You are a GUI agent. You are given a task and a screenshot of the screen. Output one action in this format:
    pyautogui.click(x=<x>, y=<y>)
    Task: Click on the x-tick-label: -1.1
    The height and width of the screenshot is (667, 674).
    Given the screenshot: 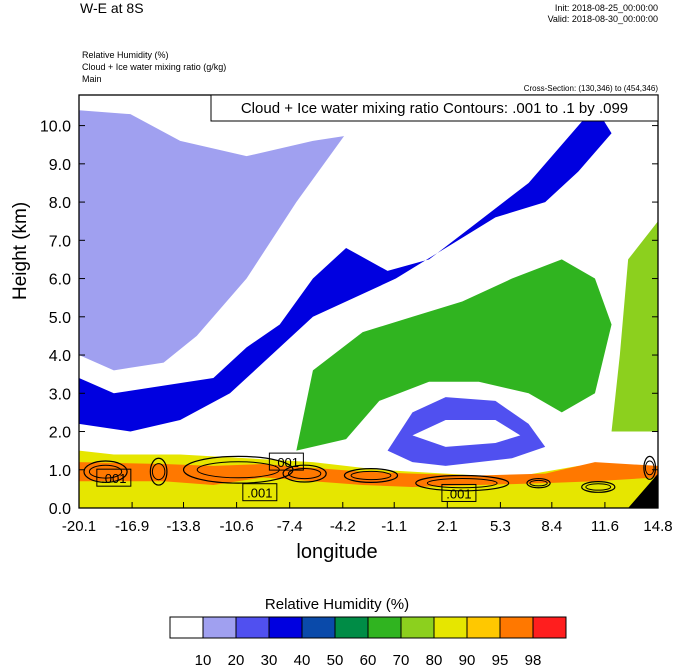 What is the action you would take?
    pyautogui.click(x=394, y=526)
    